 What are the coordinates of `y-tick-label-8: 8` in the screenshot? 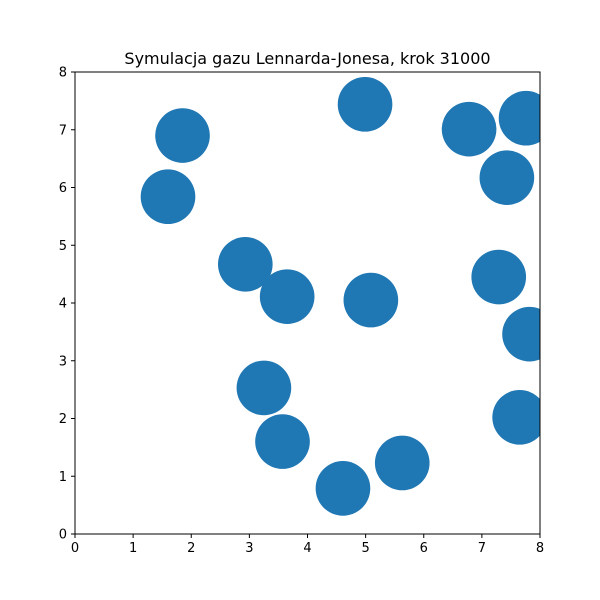 It's located at (63, 73).